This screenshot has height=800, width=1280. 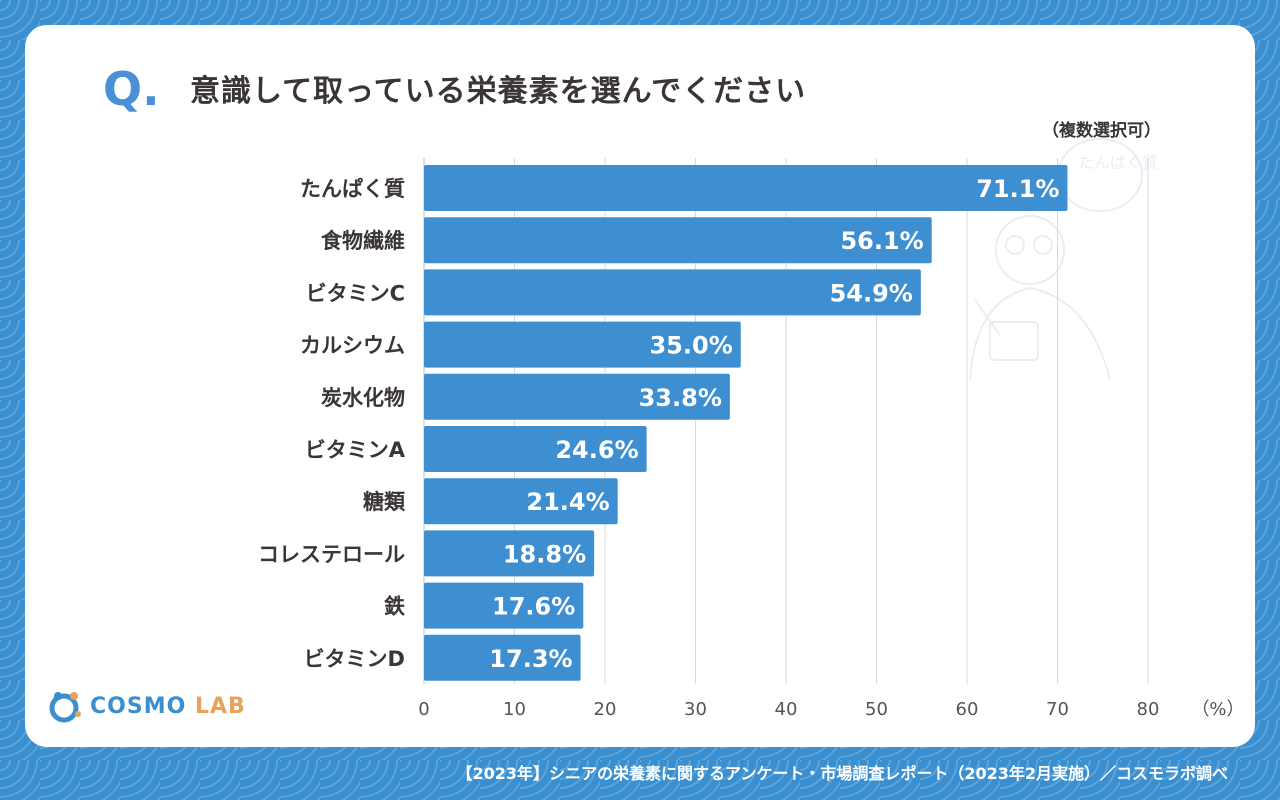 What do you see at coordinates (514, 709) in the screenshot?
I see `x-tick-label: 10` at bounding box center [514, 709].